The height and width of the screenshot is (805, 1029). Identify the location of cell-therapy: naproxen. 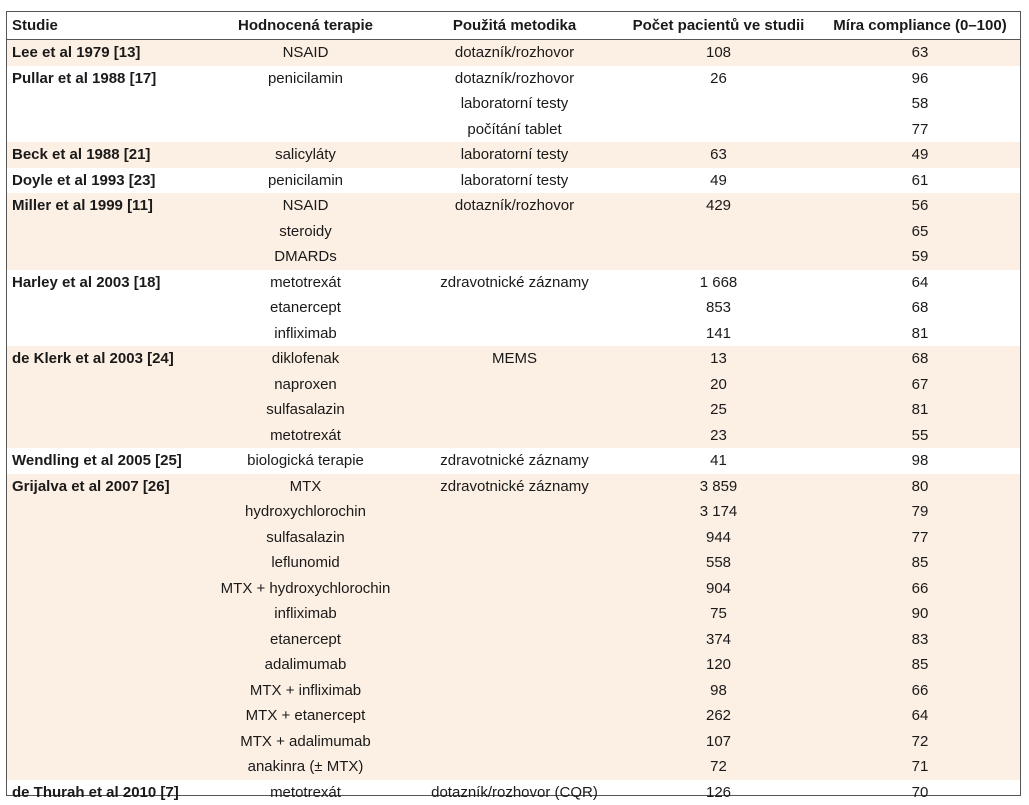
(305, 385).